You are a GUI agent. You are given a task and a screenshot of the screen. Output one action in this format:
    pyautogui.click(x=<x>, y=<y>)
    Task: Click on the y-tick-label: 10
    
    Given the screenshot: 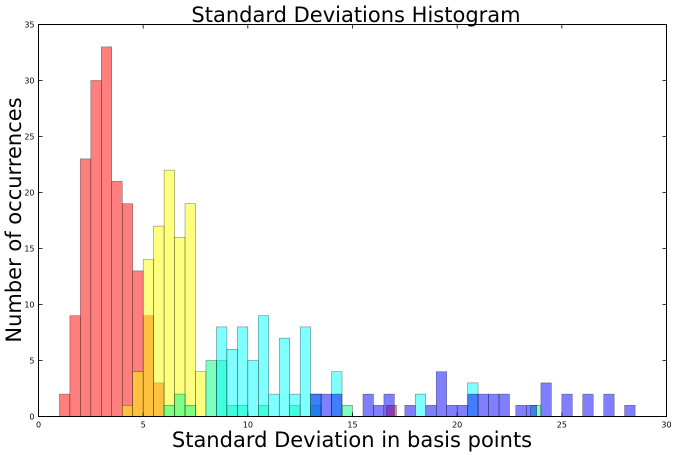 What is the action you would take?
    pyautogui.click(x=29, y=305)
    